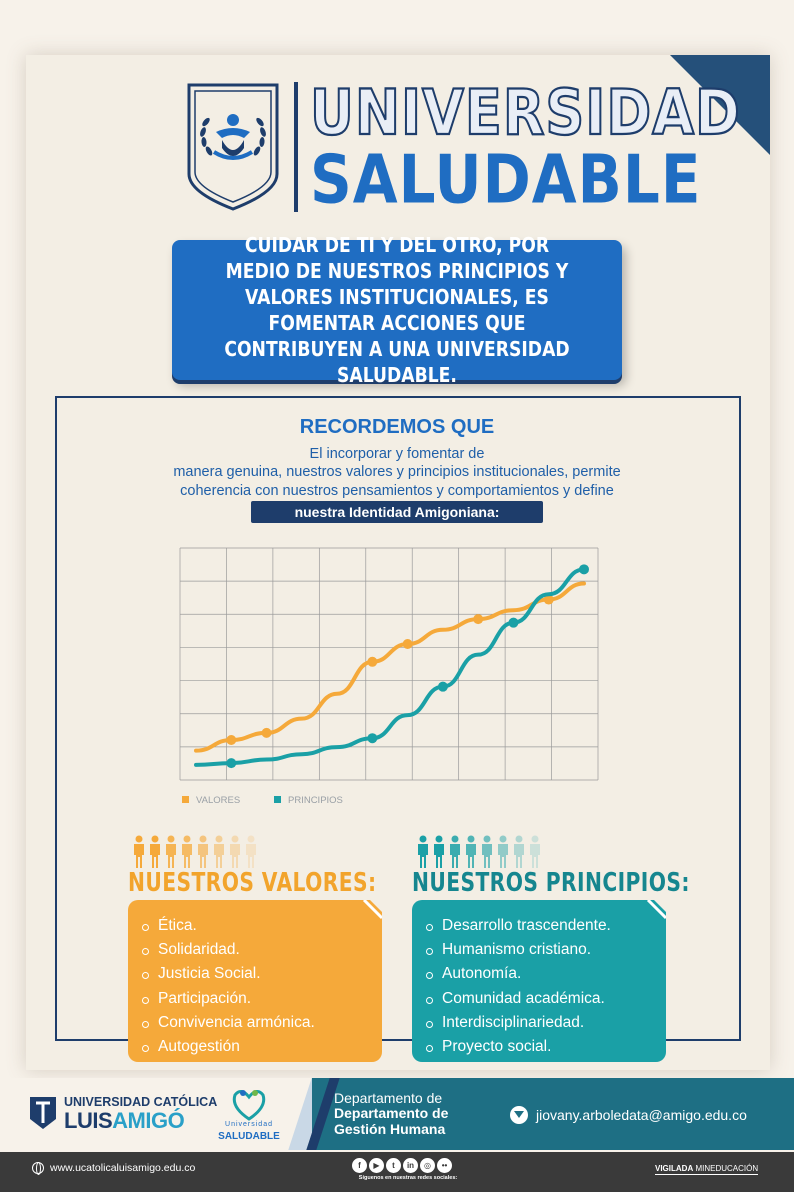 This screenshot has height=1192, width=794. I want to click on value-item: Solidaridad., so click(255, 950).